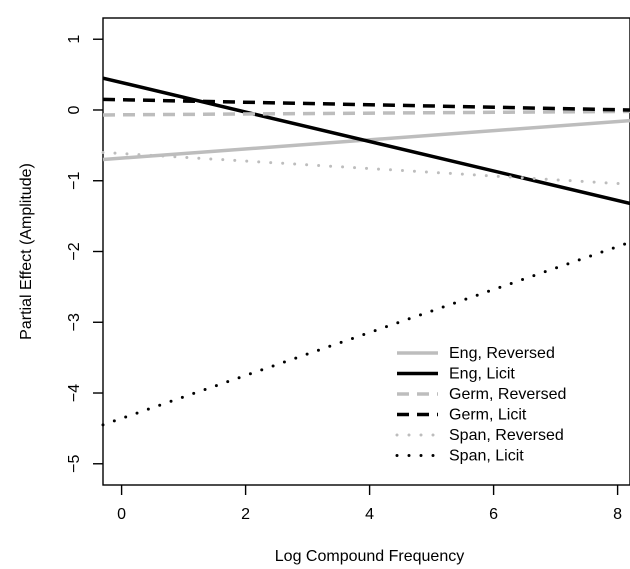 Image resolution: width=630 pixels, height=569 pixels. I want to click on y-tick-label-2: −1, so click(74, 181).